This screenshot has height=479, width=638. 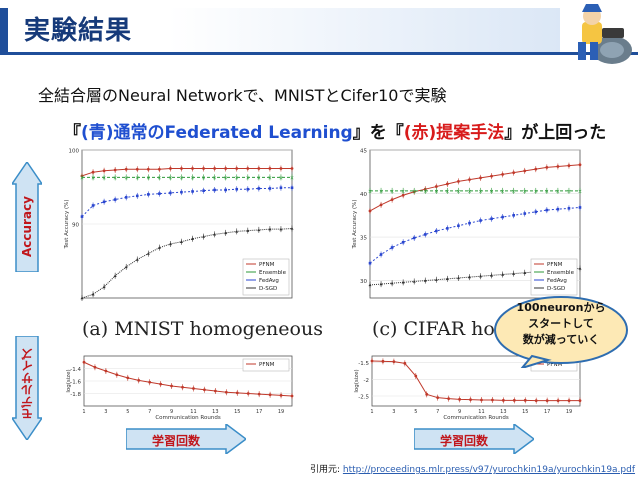 I want to click on title-rule, so click(x=319, y=53).